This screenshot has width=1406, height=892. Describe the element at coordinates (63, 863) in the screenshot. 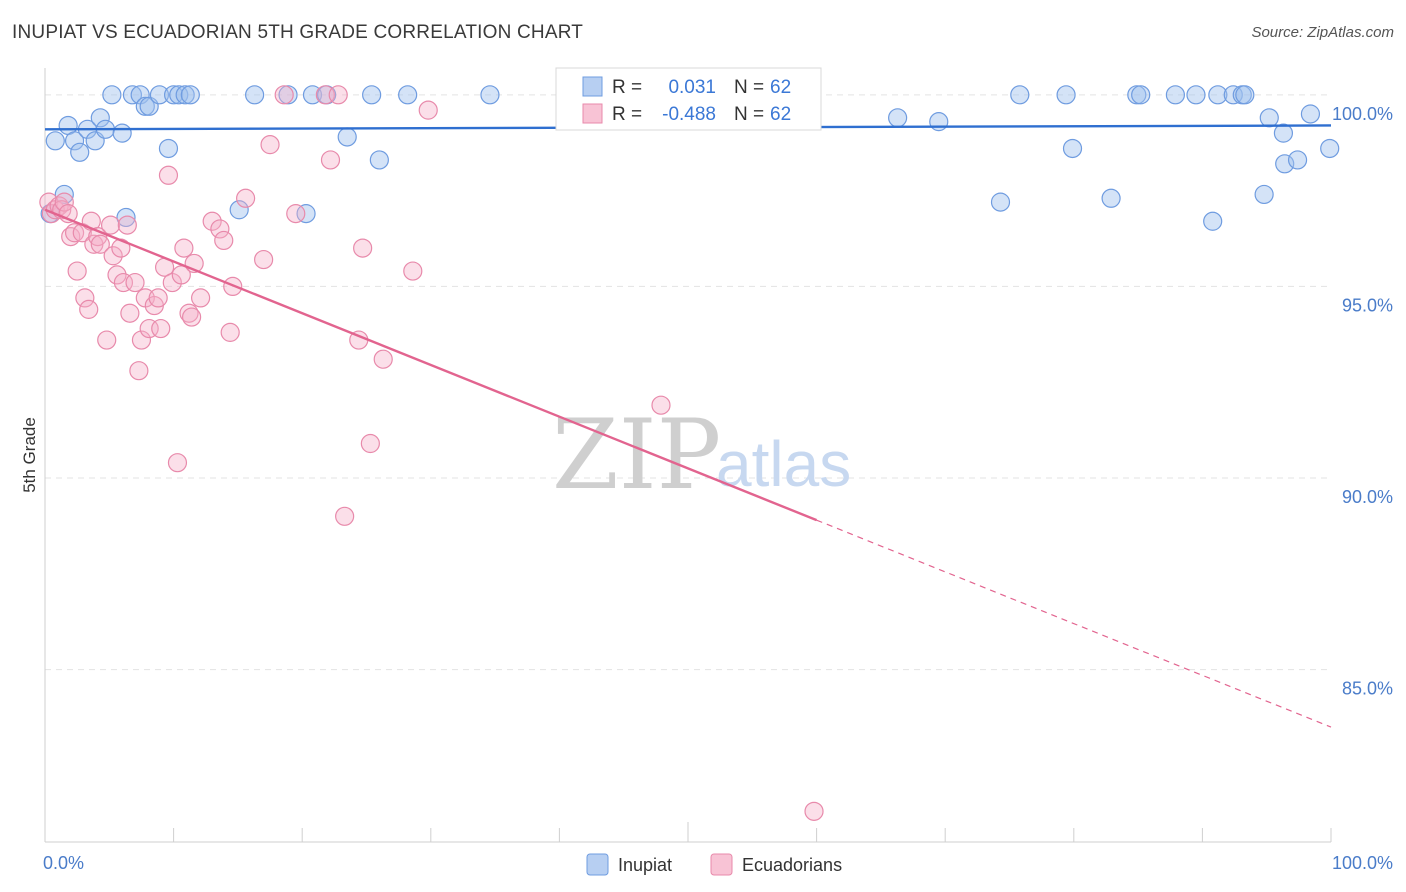

I see `x-tick-label-left: 0.0%` at that location.